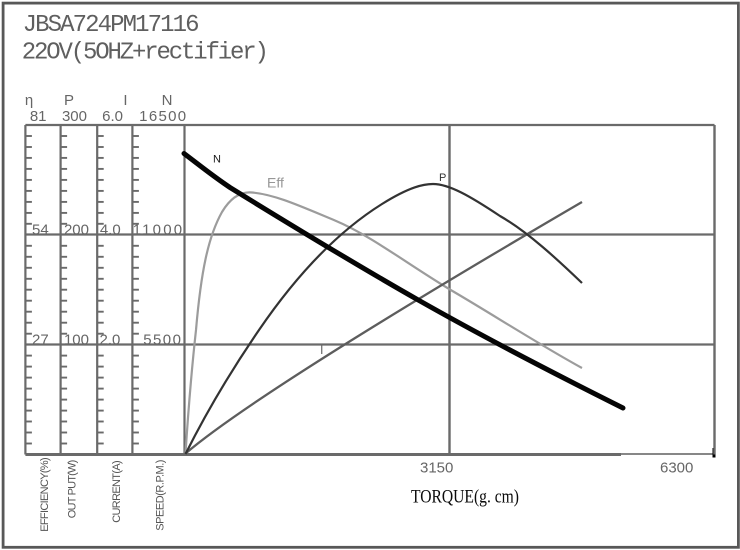 The height and width of the screenshot is (550, 740). What do you see at coordinates (40, 339) in the screenshot?
I see `svg-text: 27` at bounding box center [40, 339].